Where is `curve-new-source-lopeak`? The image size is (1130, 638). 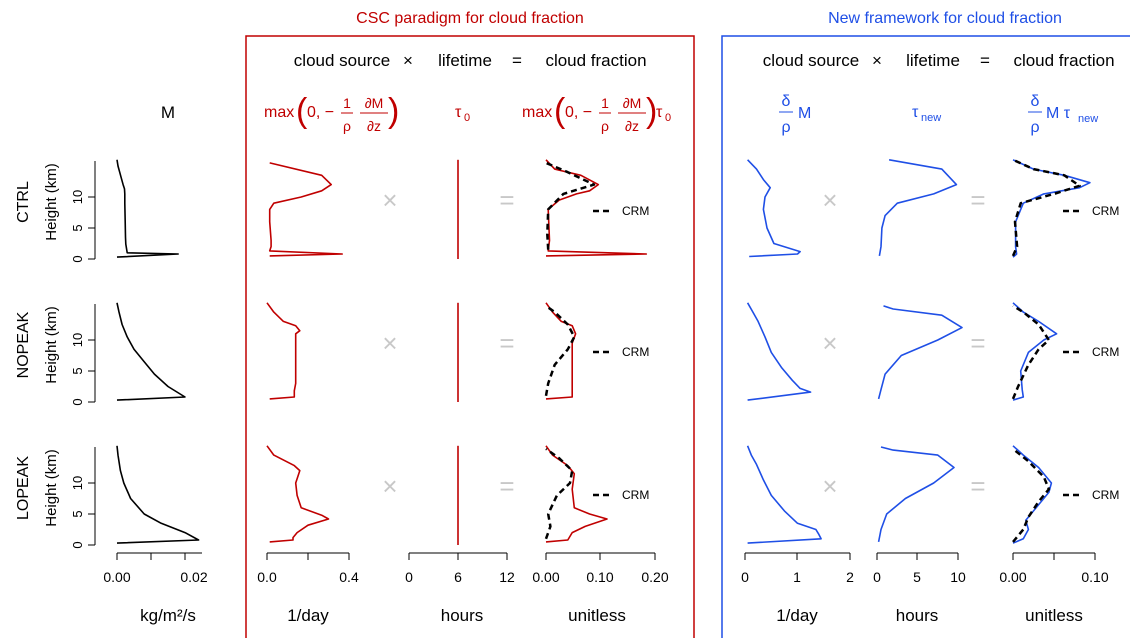 curve-new-source-lopeak is located at coordinates (784, 494).